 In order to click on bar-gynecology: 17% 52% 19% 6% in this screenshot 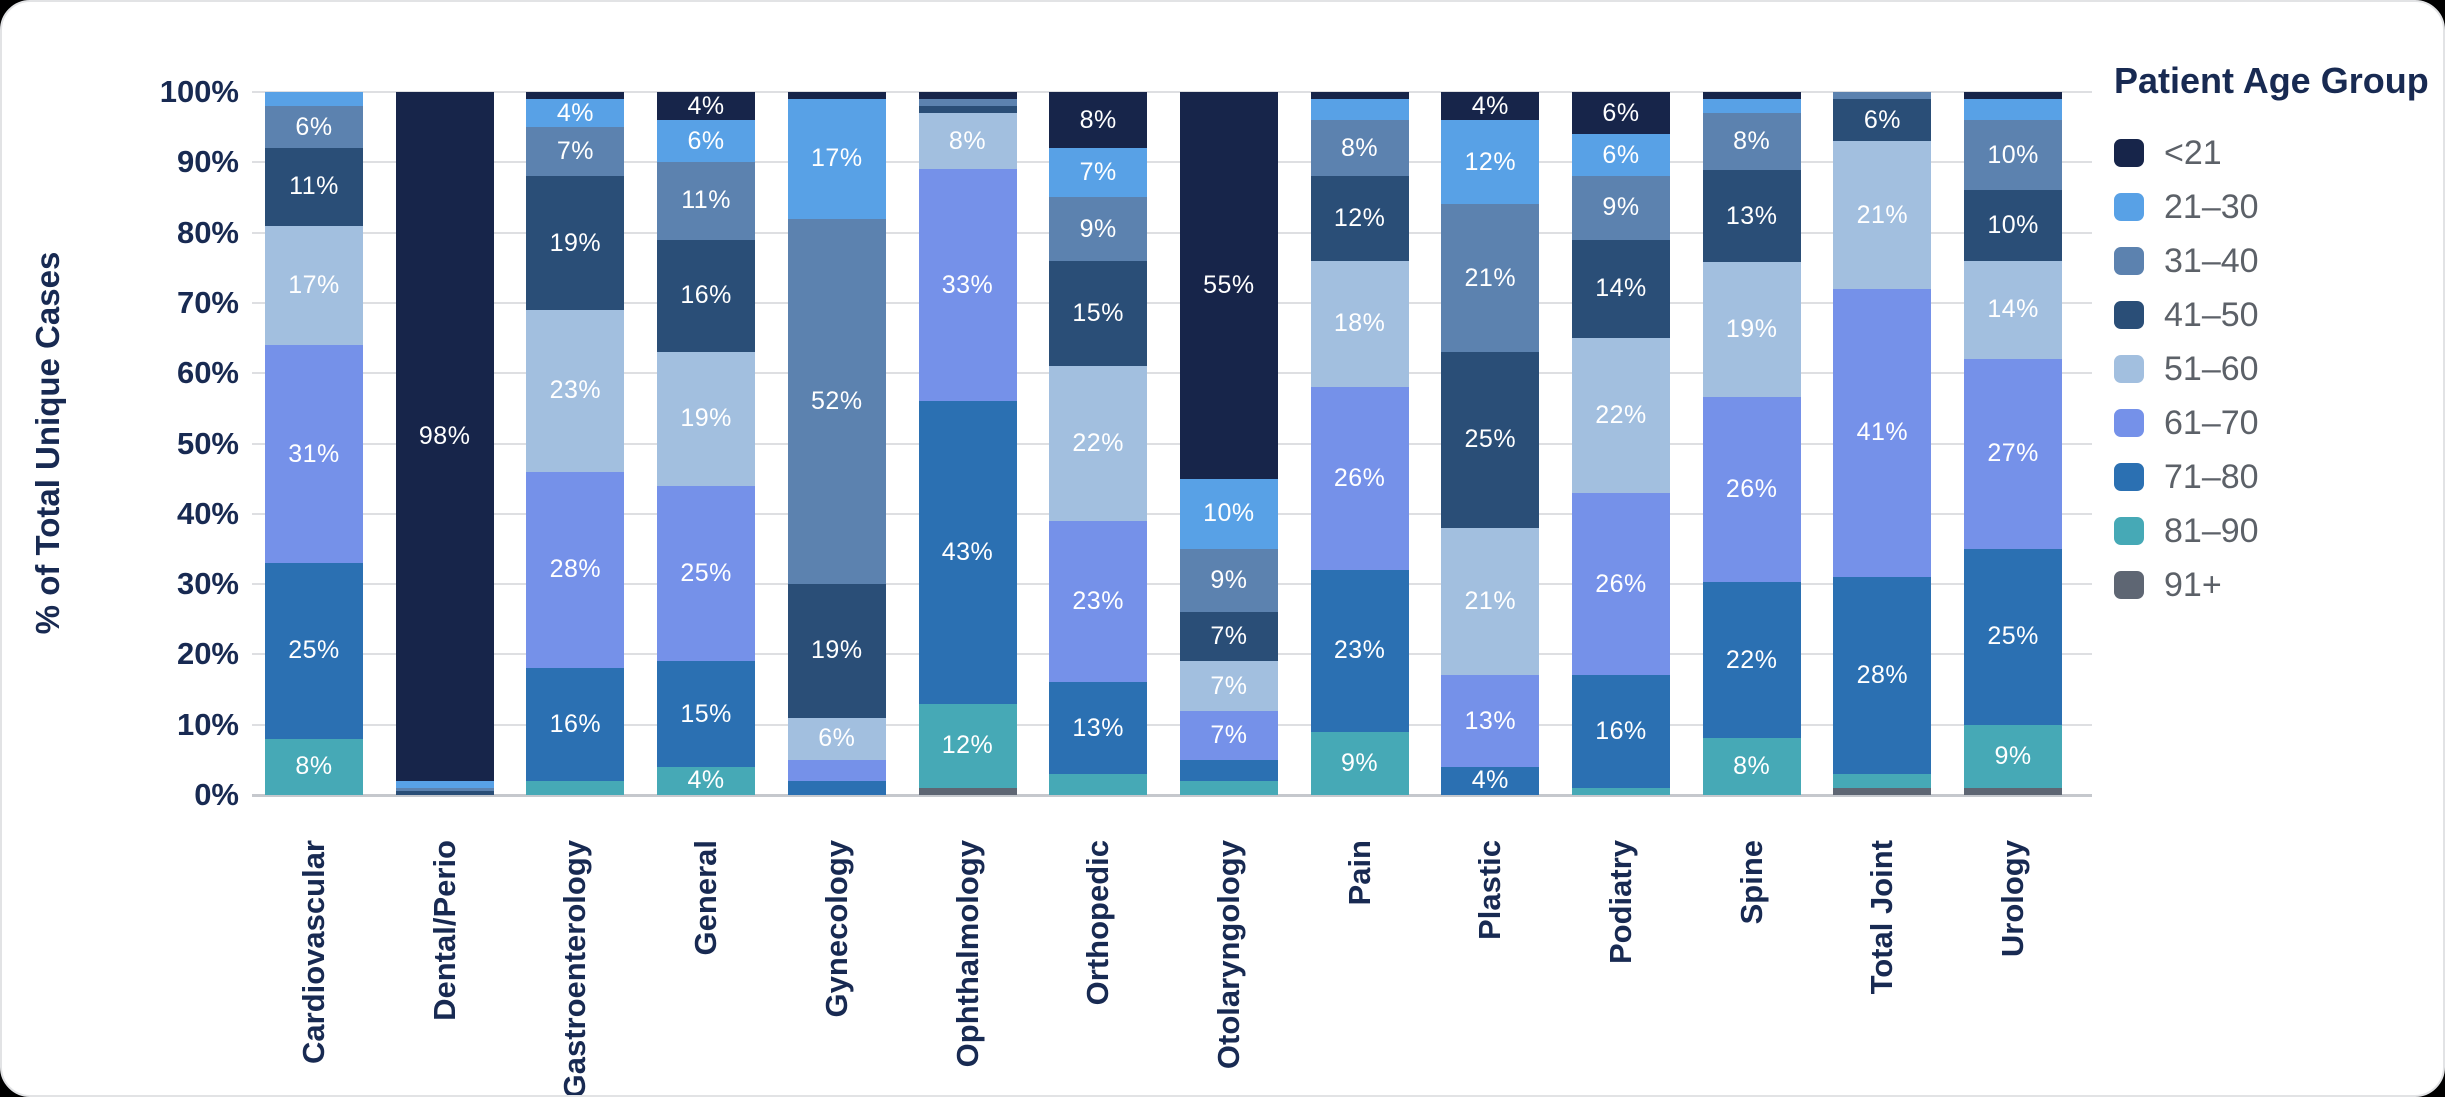, I will do `click(836, 443)`.